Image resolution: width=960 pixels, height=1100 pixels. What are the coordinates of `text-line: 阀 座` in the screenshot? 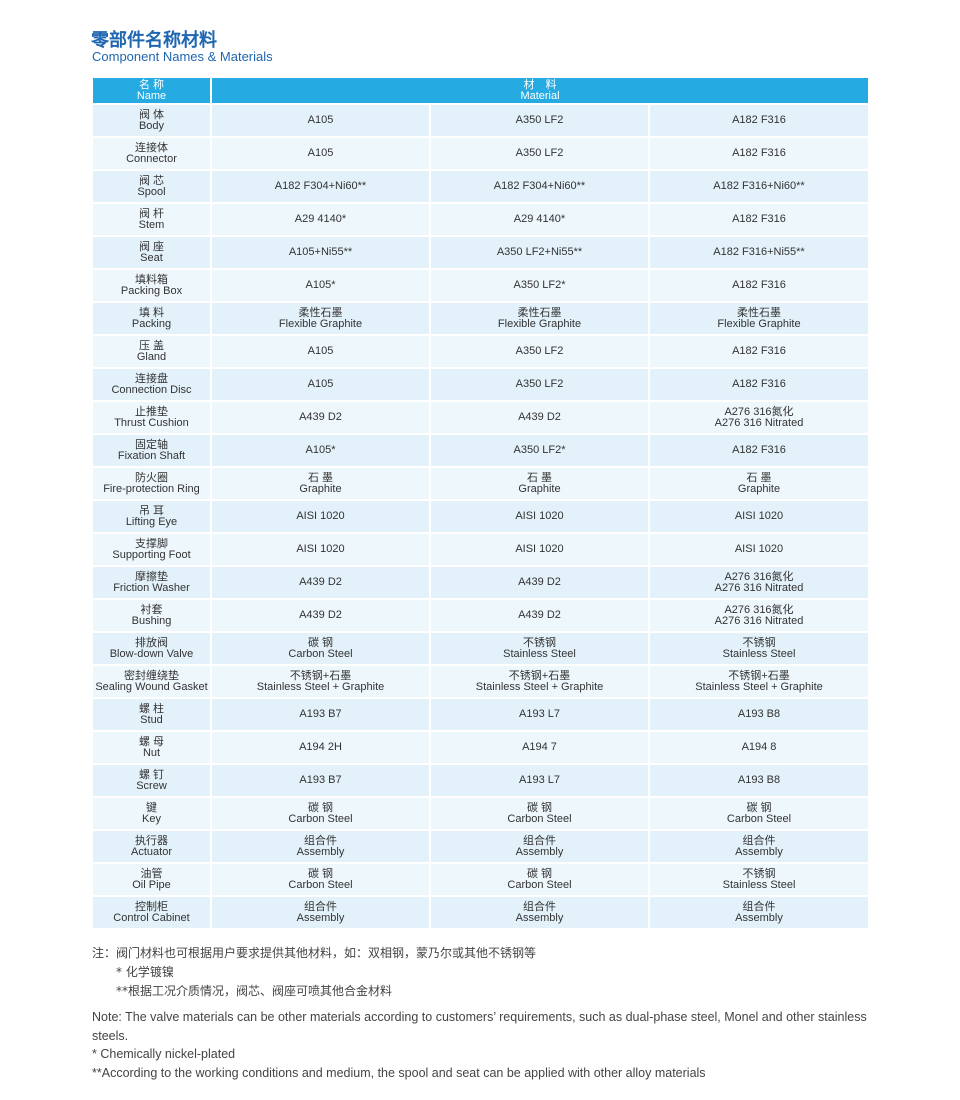 It's located at (151, 246).